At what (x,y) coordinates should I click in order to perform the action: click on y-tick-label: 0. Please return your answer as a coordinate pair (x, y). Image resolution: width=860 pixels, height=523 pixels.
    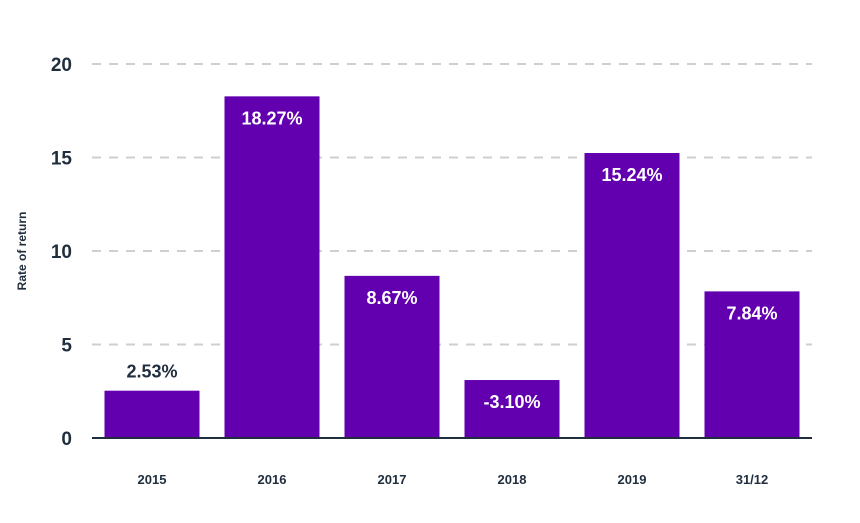
    Looking at the image, I should click on (66, 439).